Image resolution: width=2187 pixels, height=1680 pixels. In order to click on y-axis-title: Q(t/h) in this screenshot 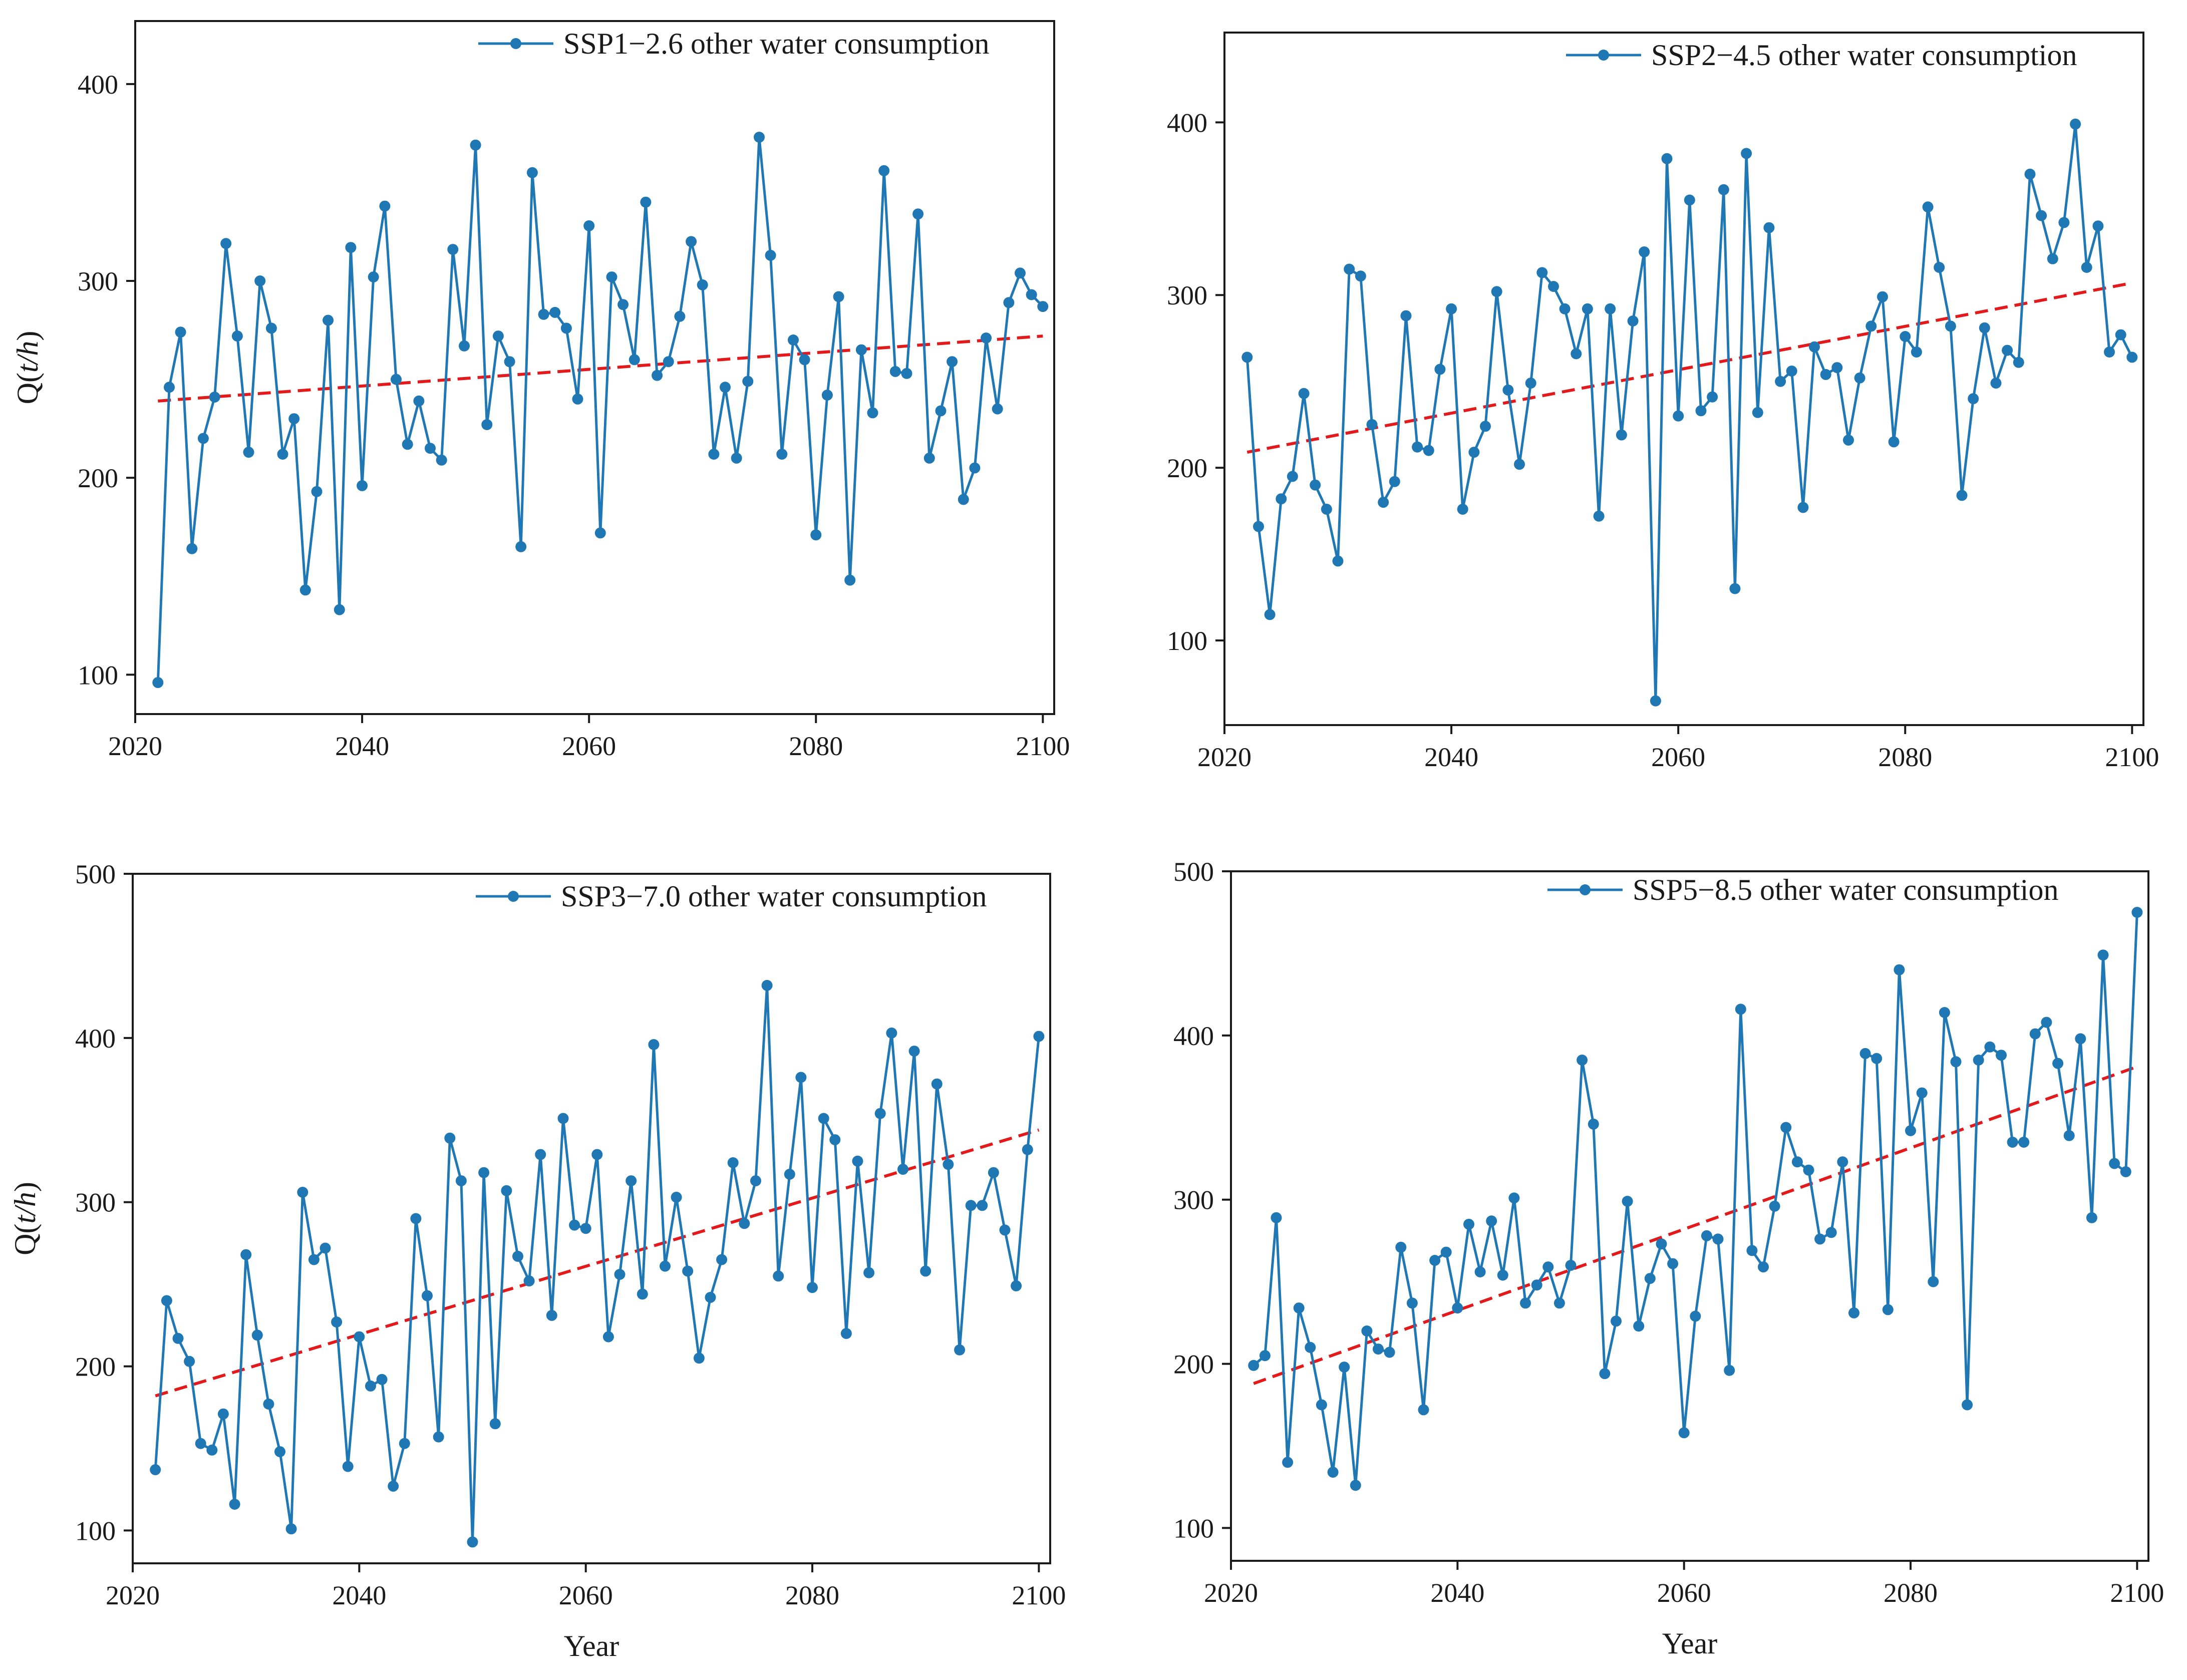, I will do `click(27, 368)`.